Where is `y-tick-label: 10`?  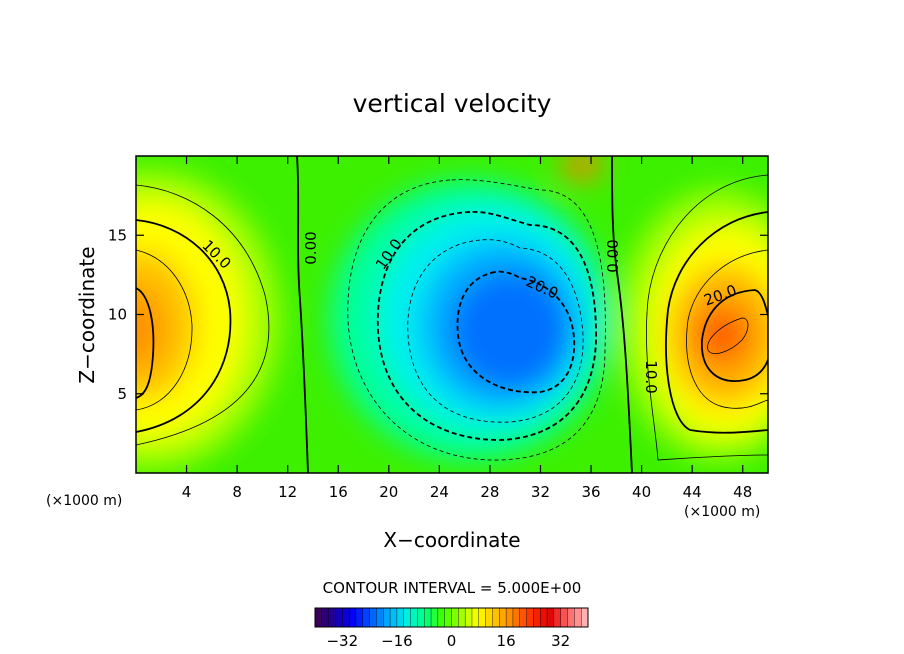 y-tick-label: 10 is located at coordinates (117, 315).